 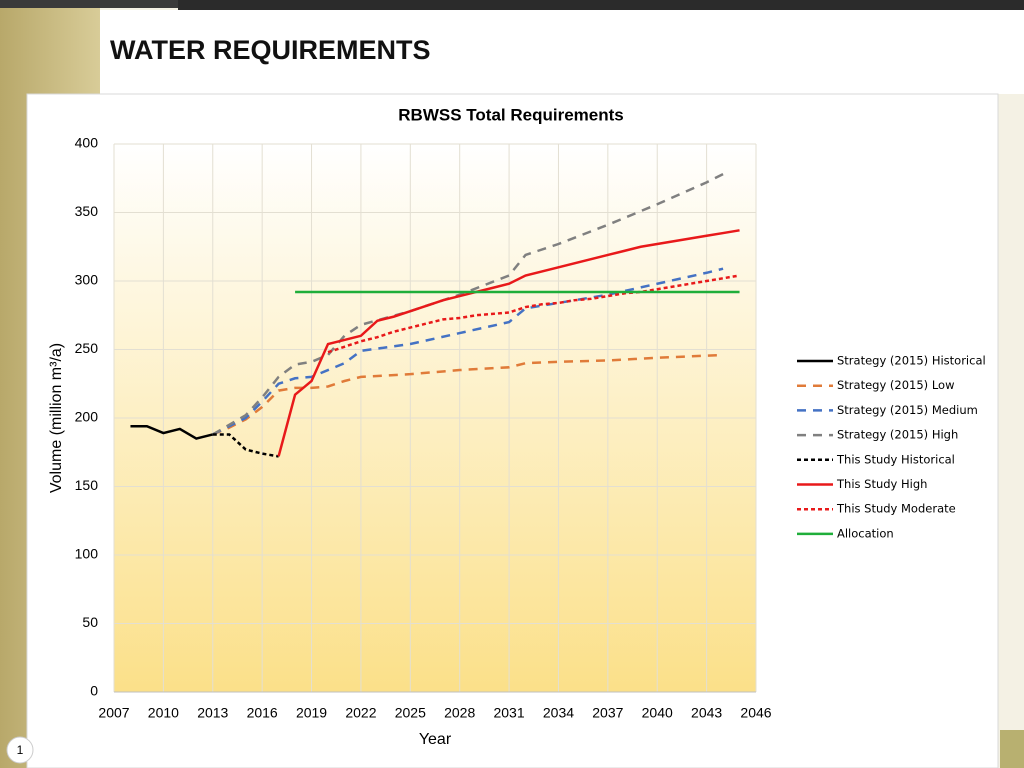 What do you see at coordinates (607, 713) in the screenshot?
I see `x-tick-label: 2037` at bounding box center [607, 713].